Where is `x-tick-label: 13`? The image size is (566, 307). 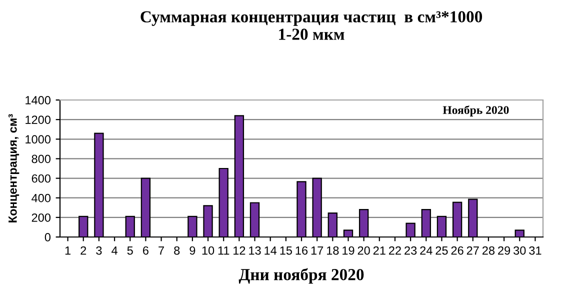 x-tick-label: 13 is located at coordinates (255, 250).